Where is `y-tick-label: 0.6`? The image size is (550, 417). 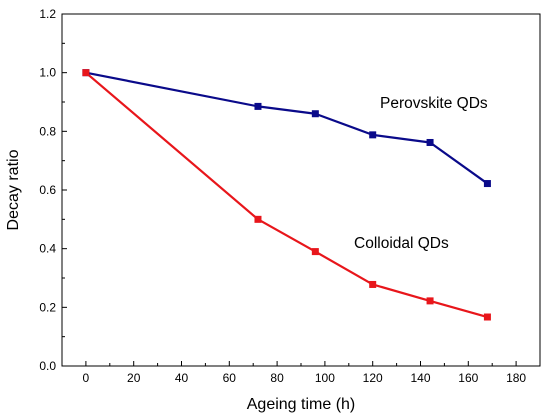 y-tick-label: 0.6 is located at coordinates (47, 190).